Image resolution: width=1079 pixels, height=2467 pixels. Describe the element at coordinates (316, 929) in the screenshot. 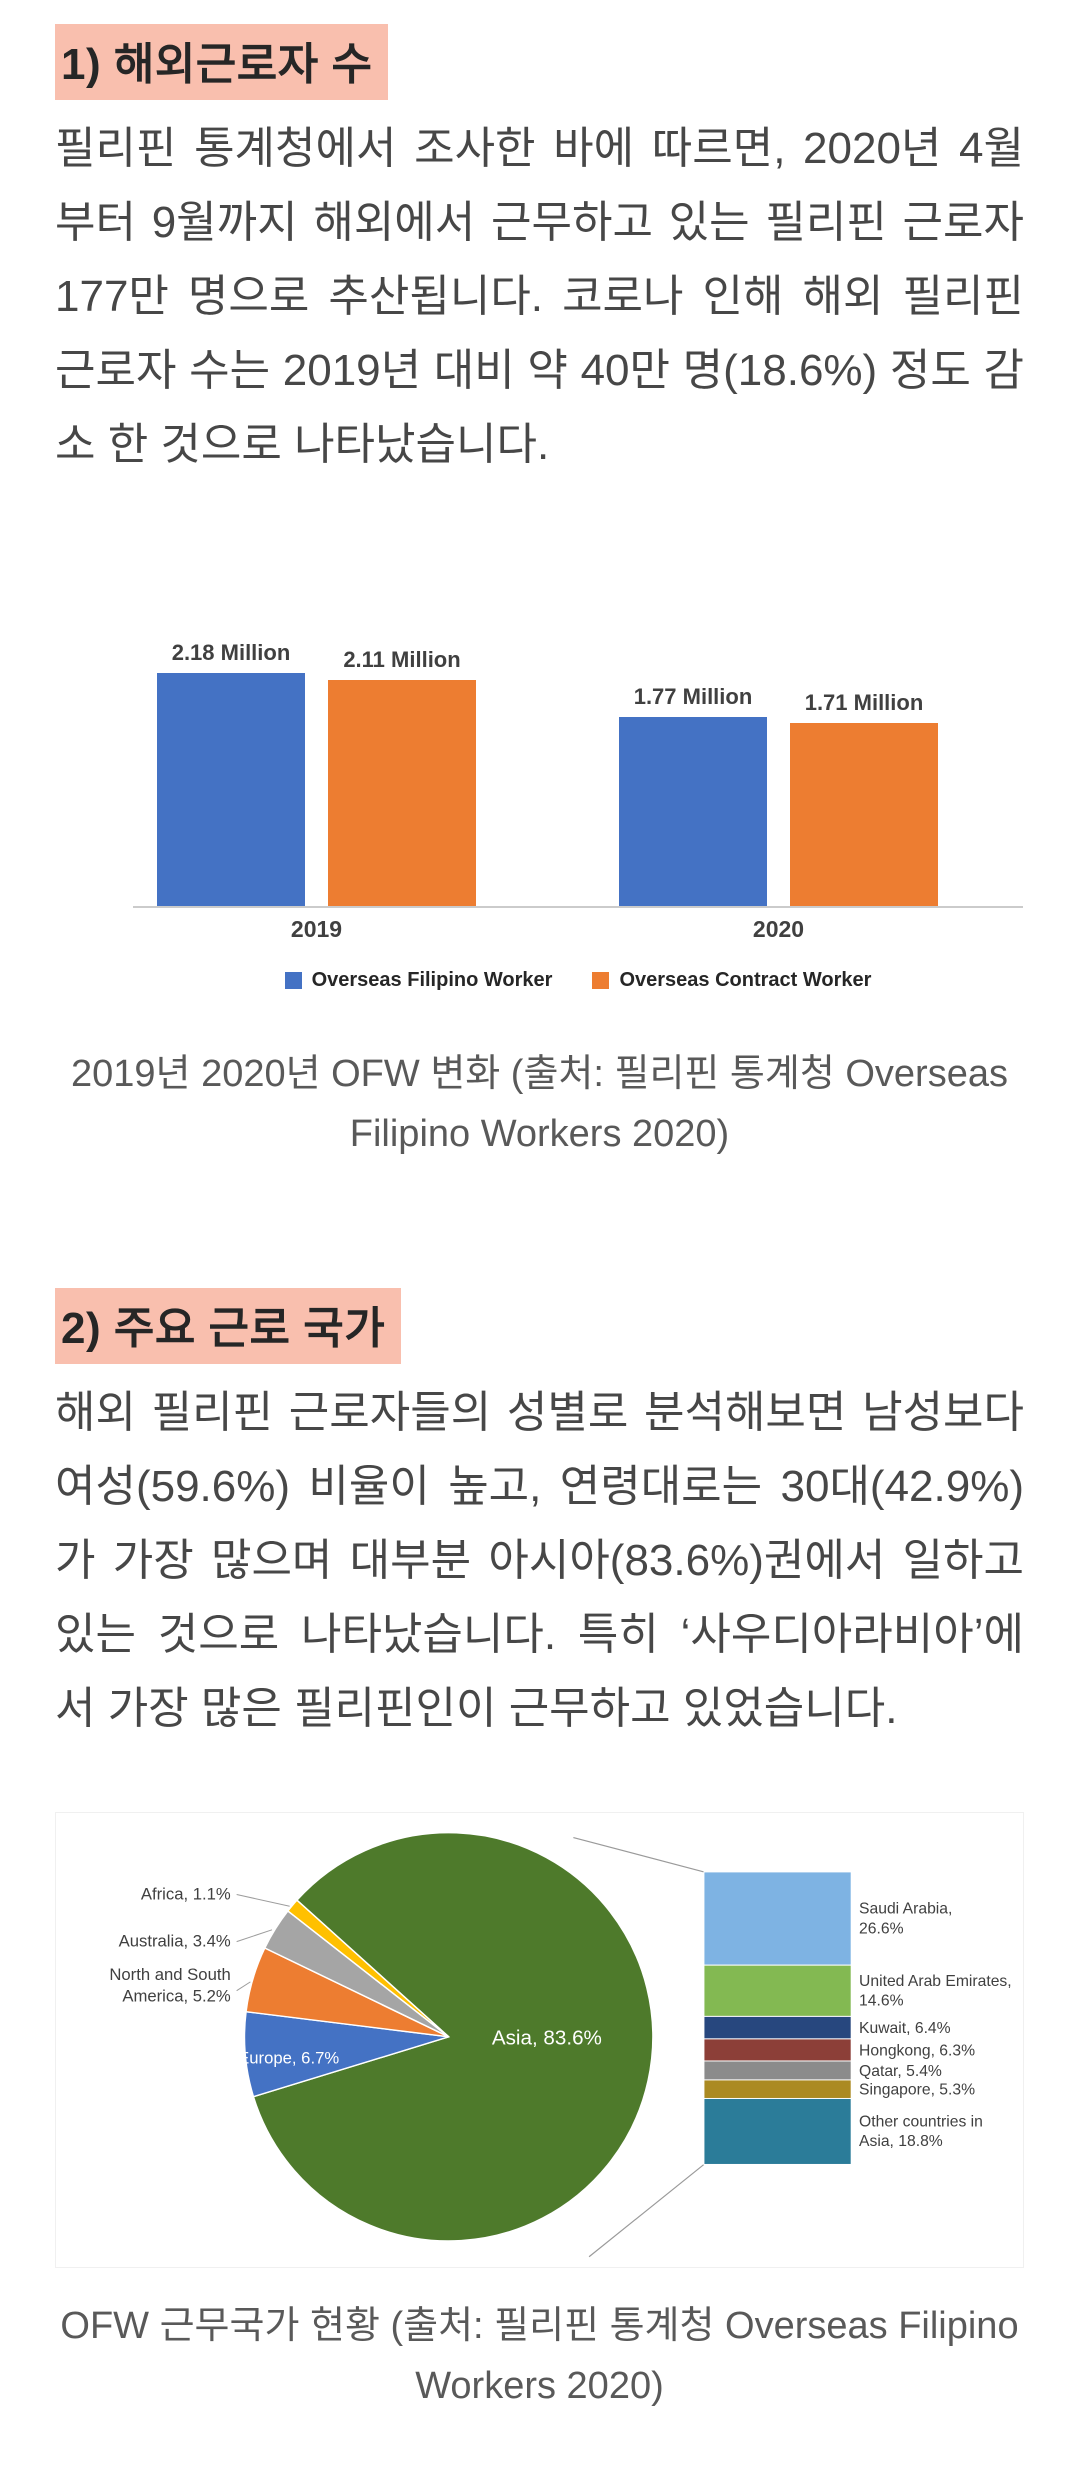

I see `bar-category-label: 2019` at that location.